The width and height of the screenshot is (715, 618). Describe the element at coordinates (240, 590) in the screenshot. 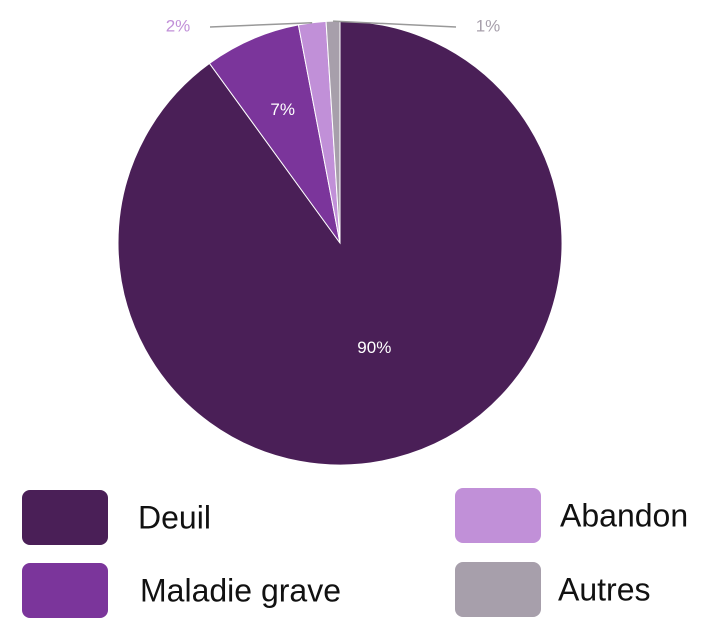

I see `legend-label: Maladie grave` at that location.